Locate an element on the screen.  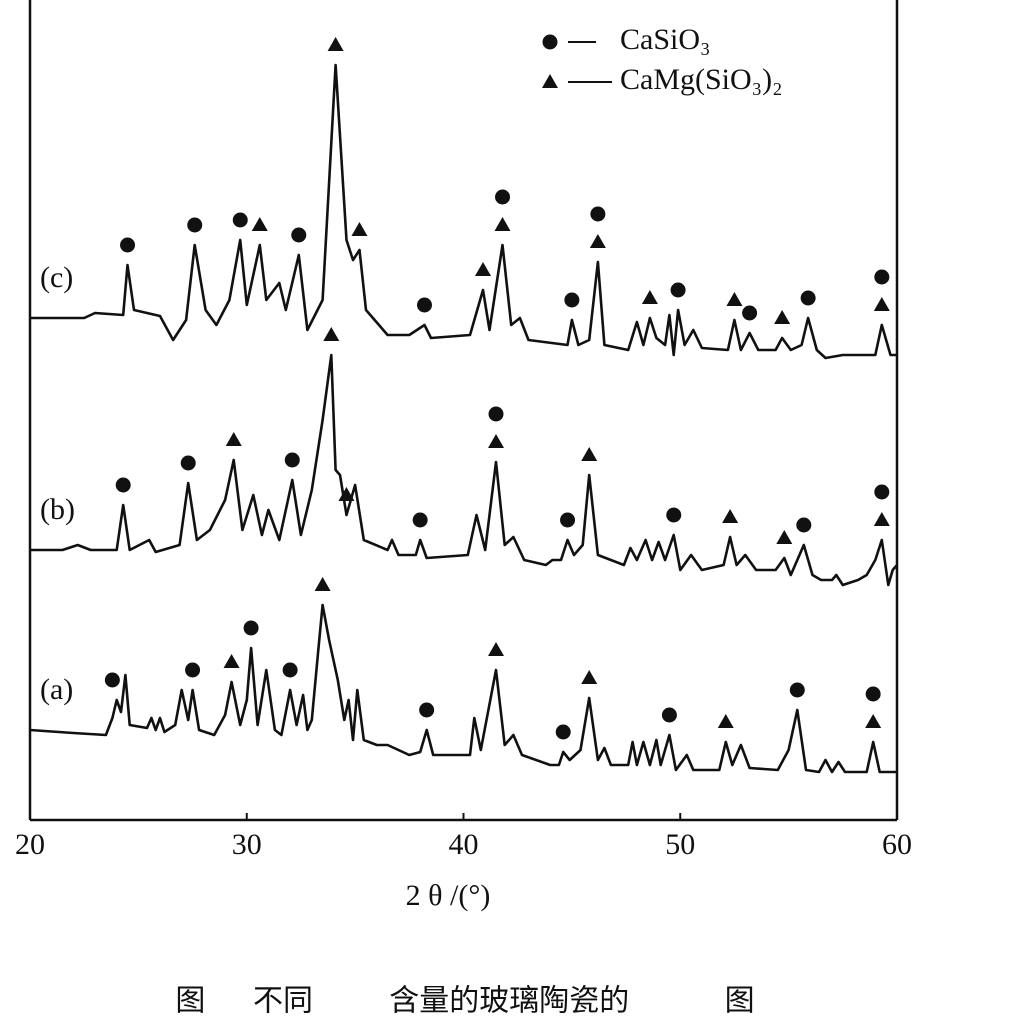
series-label: (b) is located at coordinates (57, 509).